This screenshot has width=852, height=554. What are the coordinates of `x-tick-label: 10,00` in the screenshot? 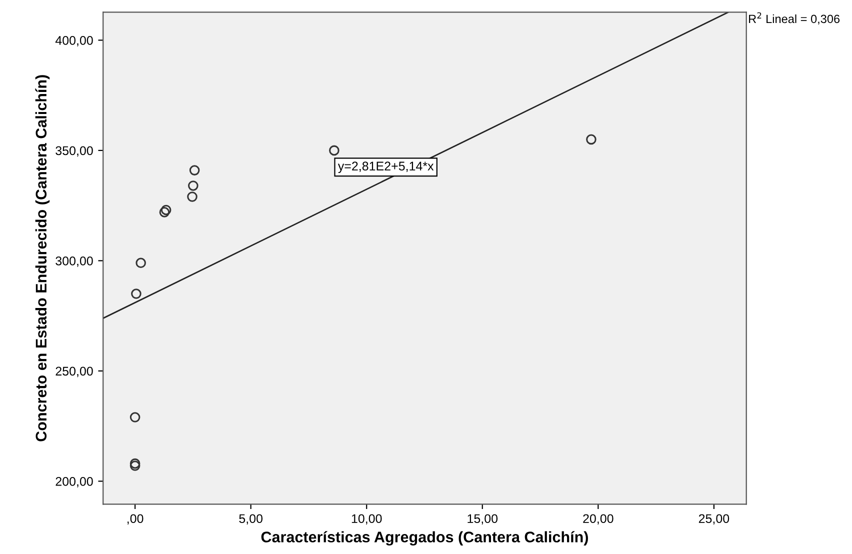 It's located at (367, 519).